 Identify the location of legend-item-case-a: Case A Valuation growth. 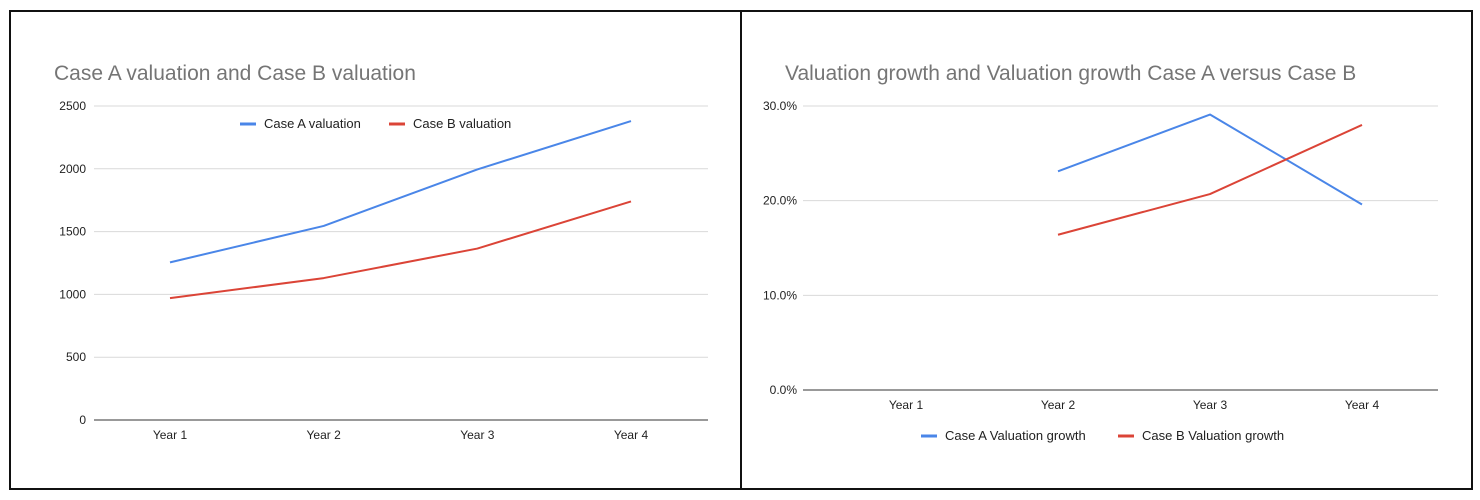
(1003, 435).